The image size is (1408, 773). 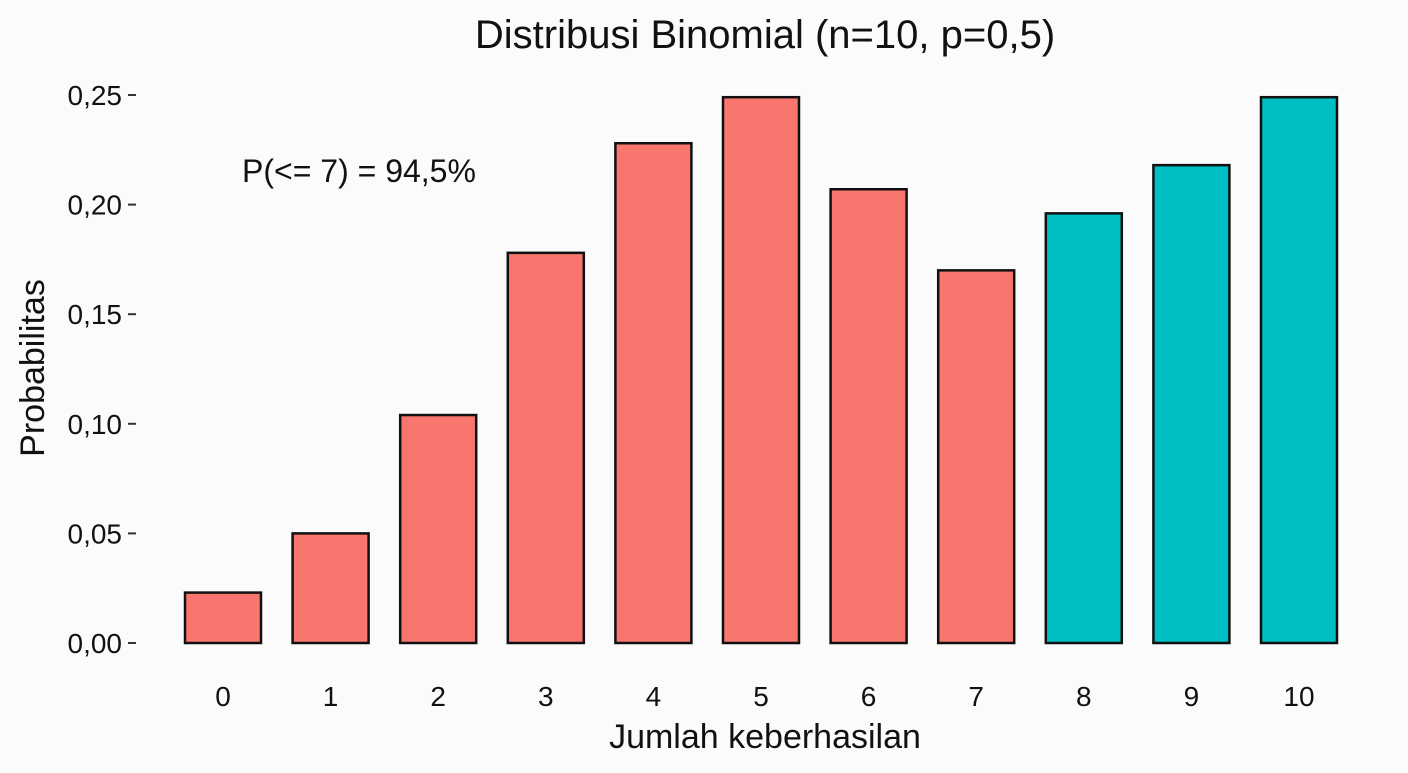 I want to click on x-tick-label: 4, so click(x=654, y=696).